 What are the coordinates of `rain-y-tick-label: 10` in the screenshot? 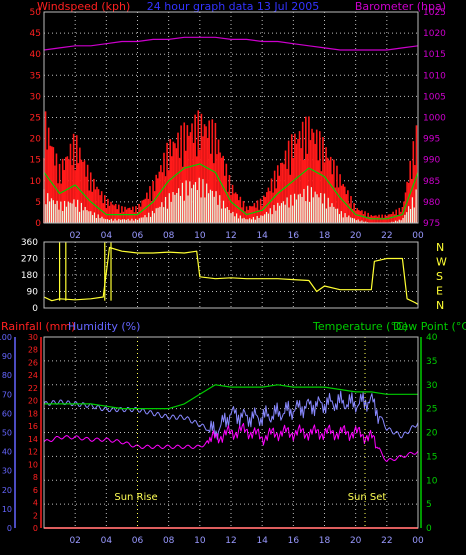 It's located at (33, 464).